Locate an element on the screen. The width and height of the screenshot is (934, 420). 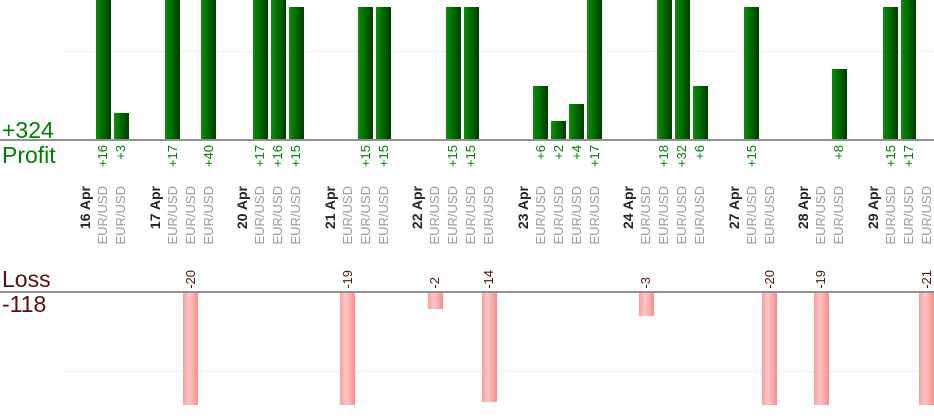
date-label: 22 Apr is located at coordinates (417, 208).